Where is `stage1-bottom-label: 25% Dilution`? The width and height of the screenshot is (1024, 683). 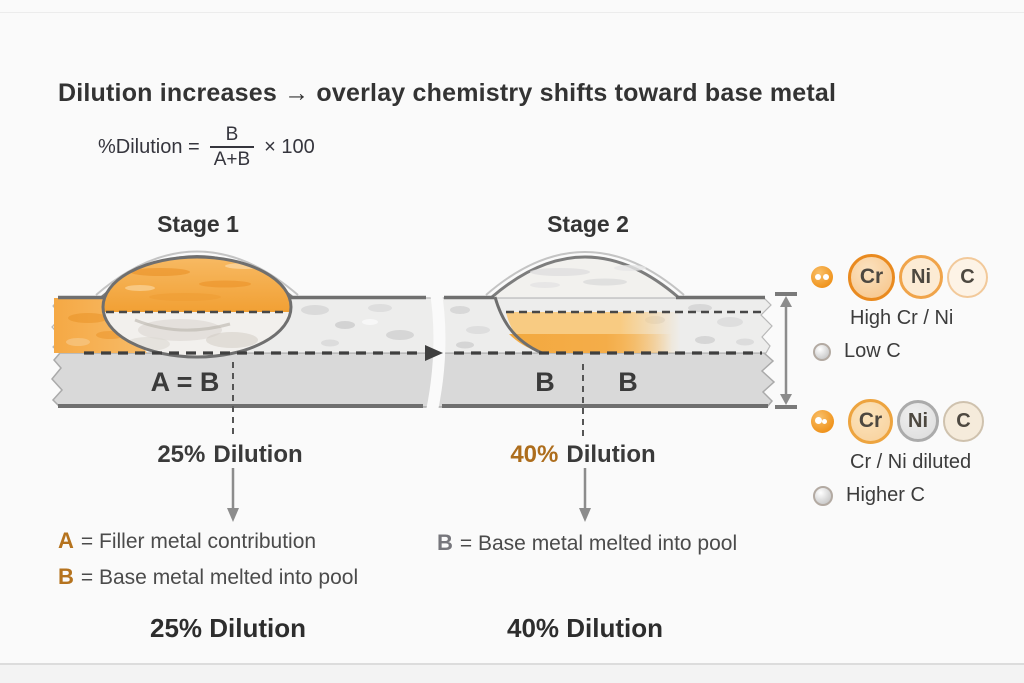 stage1-bottom-label: 25% Dilution is located at coordinates (227, 628).